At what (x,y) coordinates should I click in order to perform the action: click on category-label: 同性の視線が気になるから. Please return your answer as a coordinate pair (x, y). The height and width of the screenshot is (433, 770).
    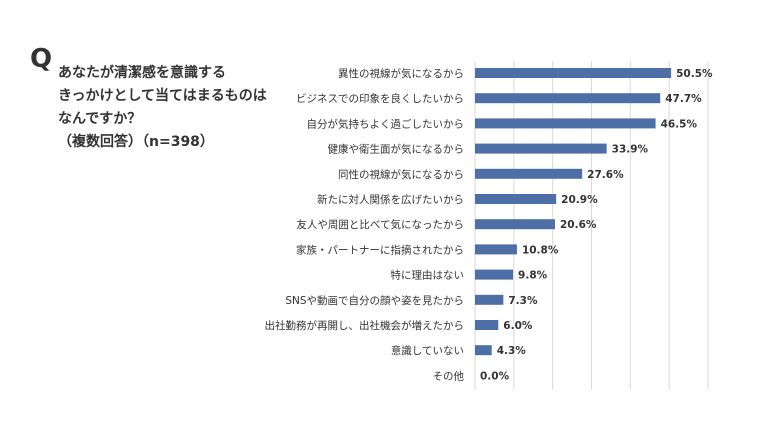
    Looking at the image, I should click on (401, 174).